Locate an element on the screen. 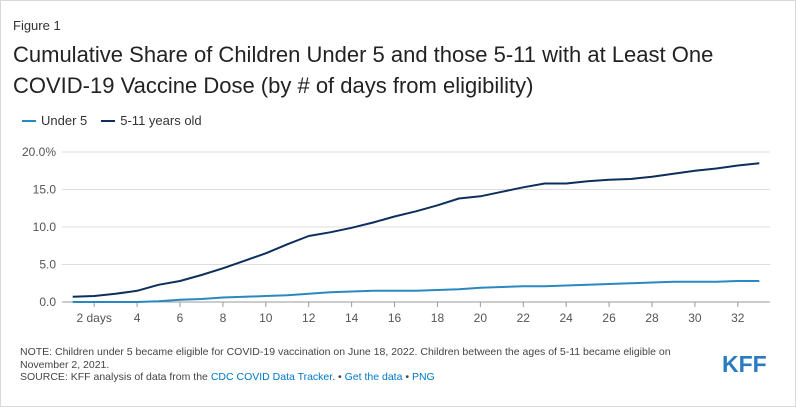 The image size is (796, 407). x-tick-label: 4 is located at coordinates (137, 318).